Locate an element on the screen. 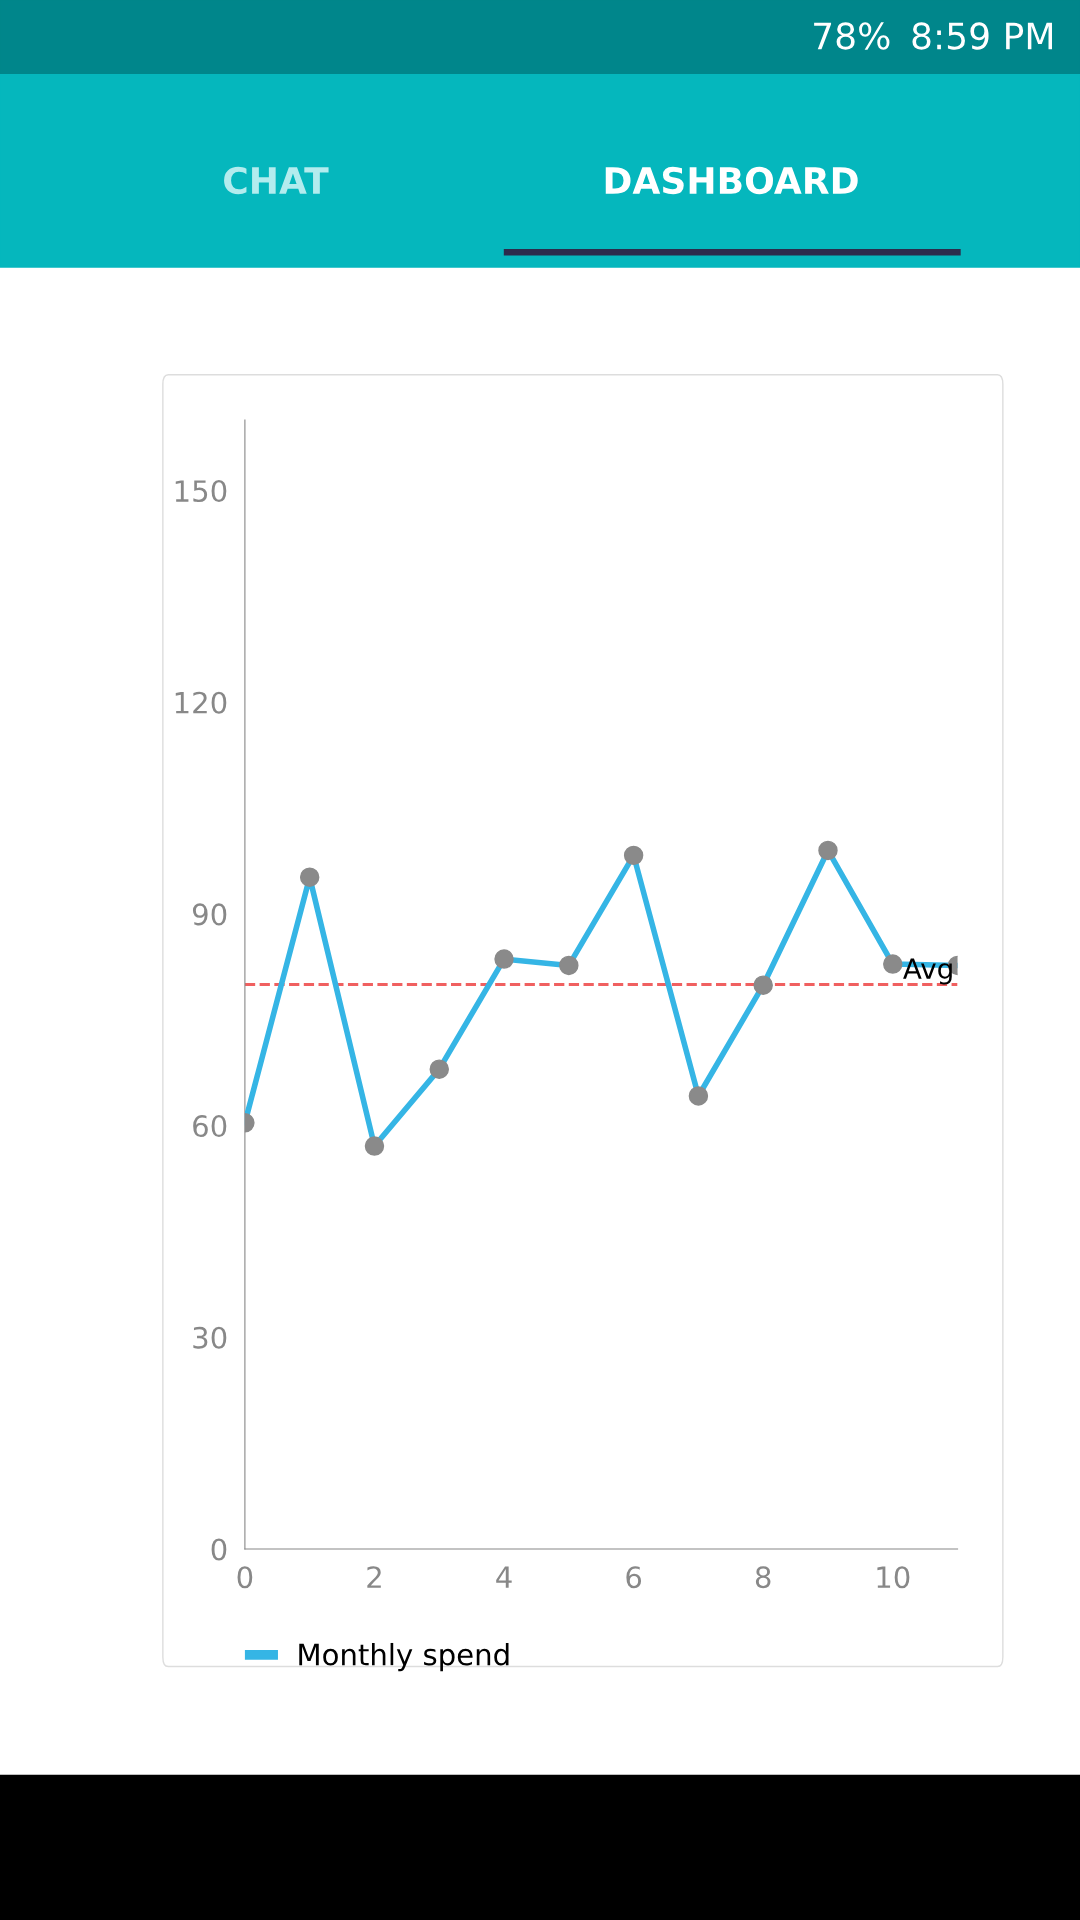  text: DASHBOARD is located at coordinates (731, 180).